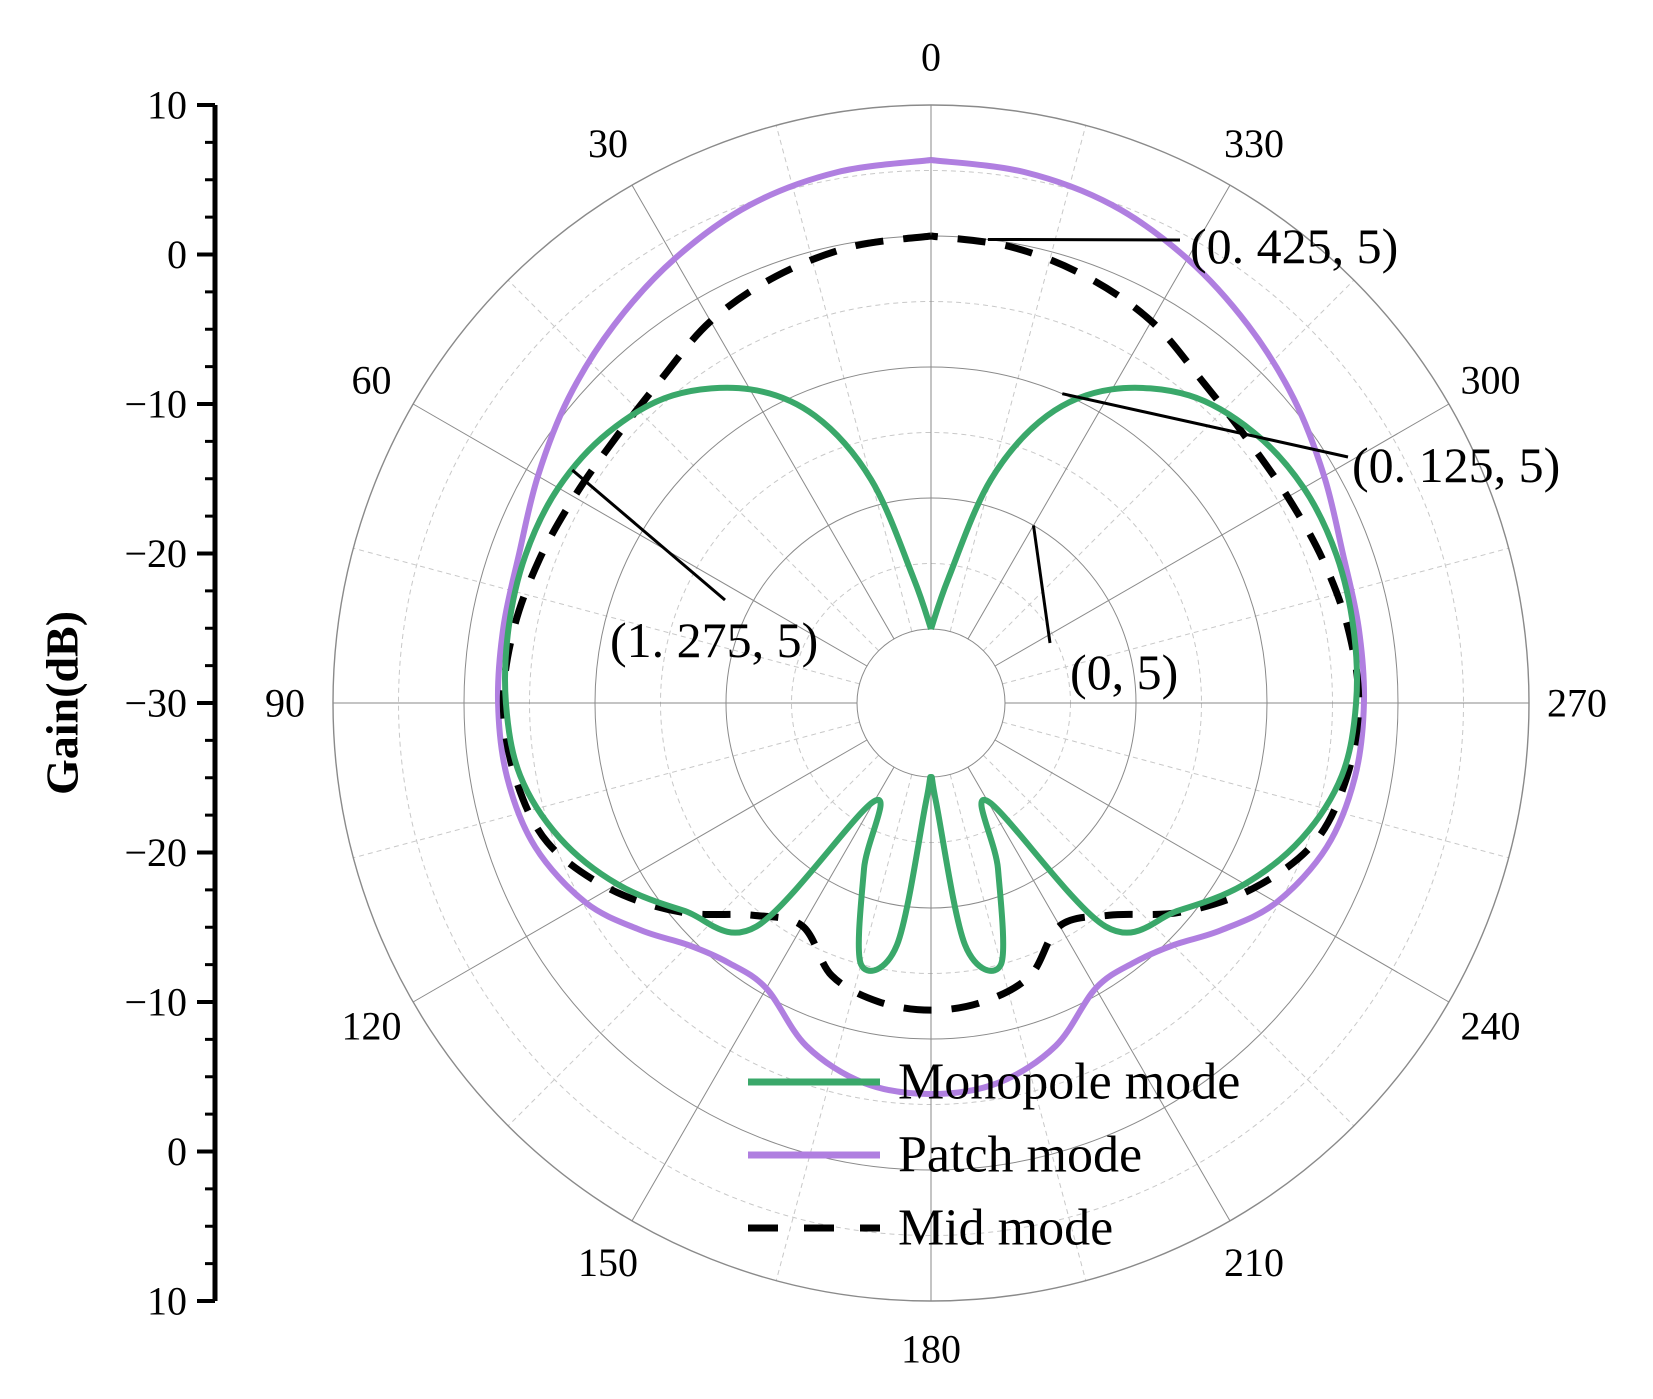  I want to click on angle-tick-label: 210, so click(1254, 1262).